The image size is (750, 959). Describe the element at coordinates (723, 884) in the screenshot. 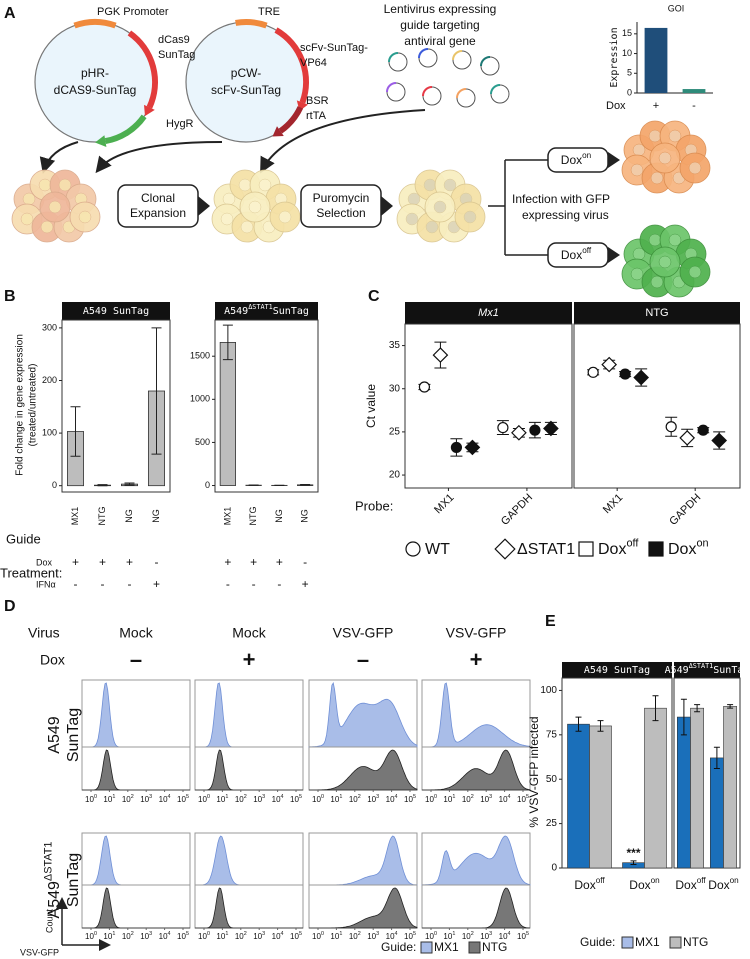

I see `x-tick-label: Doxon` at that location.